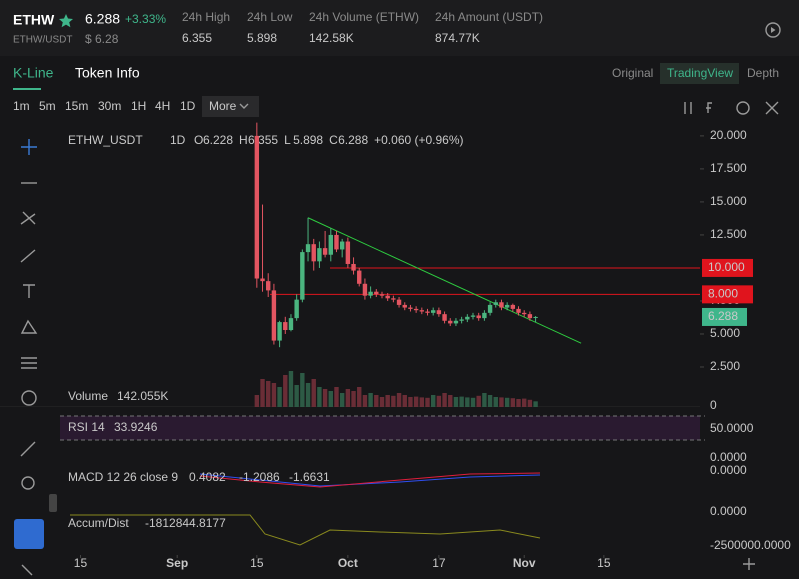 This screenshot has height=579, width=799. What do you see at coordinates (305, 530) in the screenshot?
I see `accum-line` at bounding box center [305, 530].